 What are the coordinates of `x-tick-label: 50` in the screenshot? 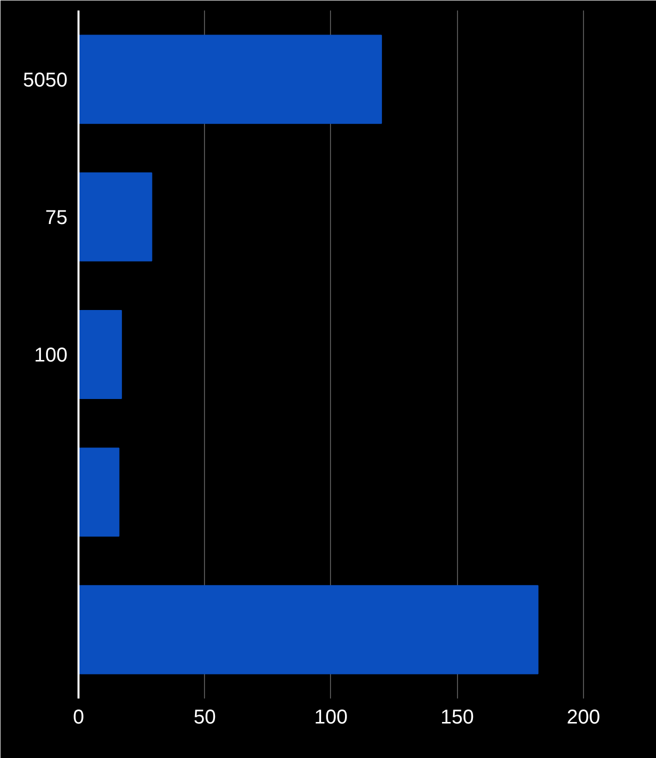 It's located at (205, 717).